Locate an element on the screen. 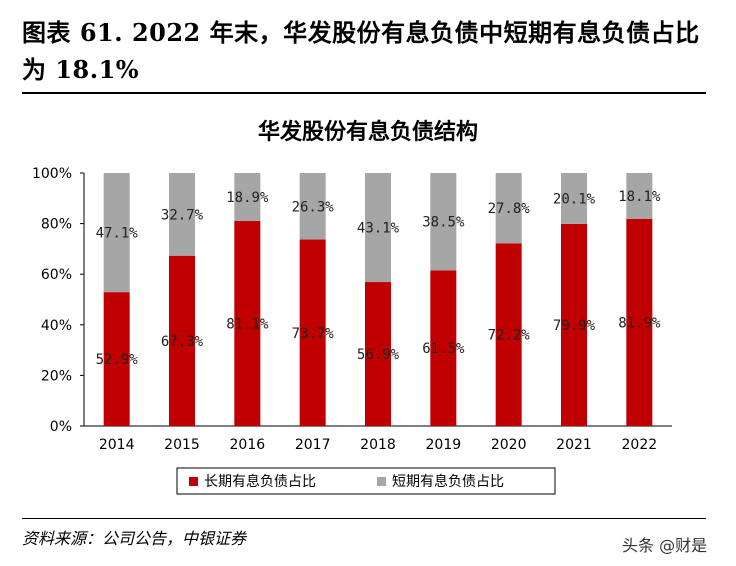 This screenshot has width=736, height=566. bottom-divider is located at coordinates (364, 518).